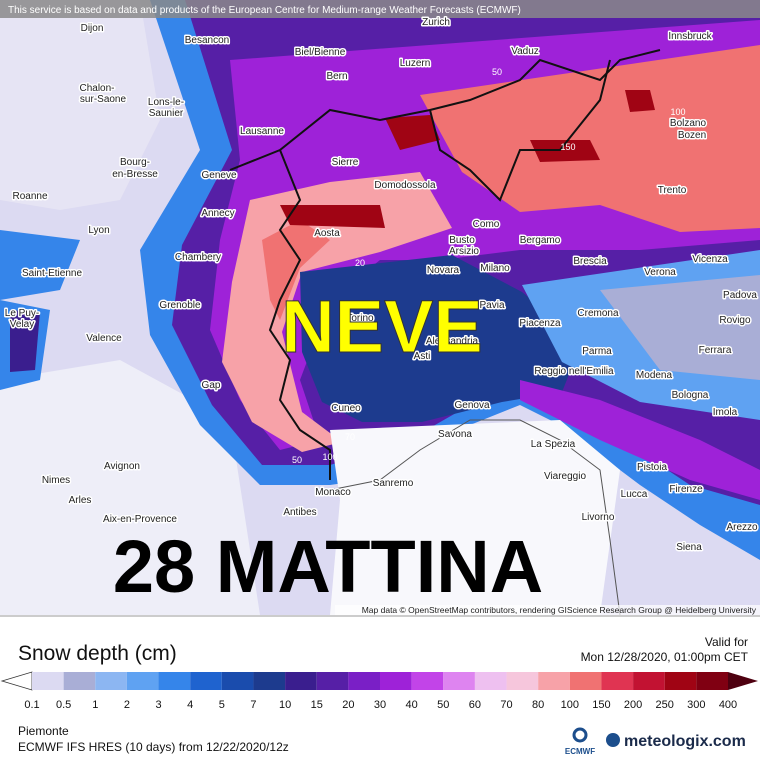 This screenshot has width=760, height=765. I want to click on attribution-background, so click(547, 610).